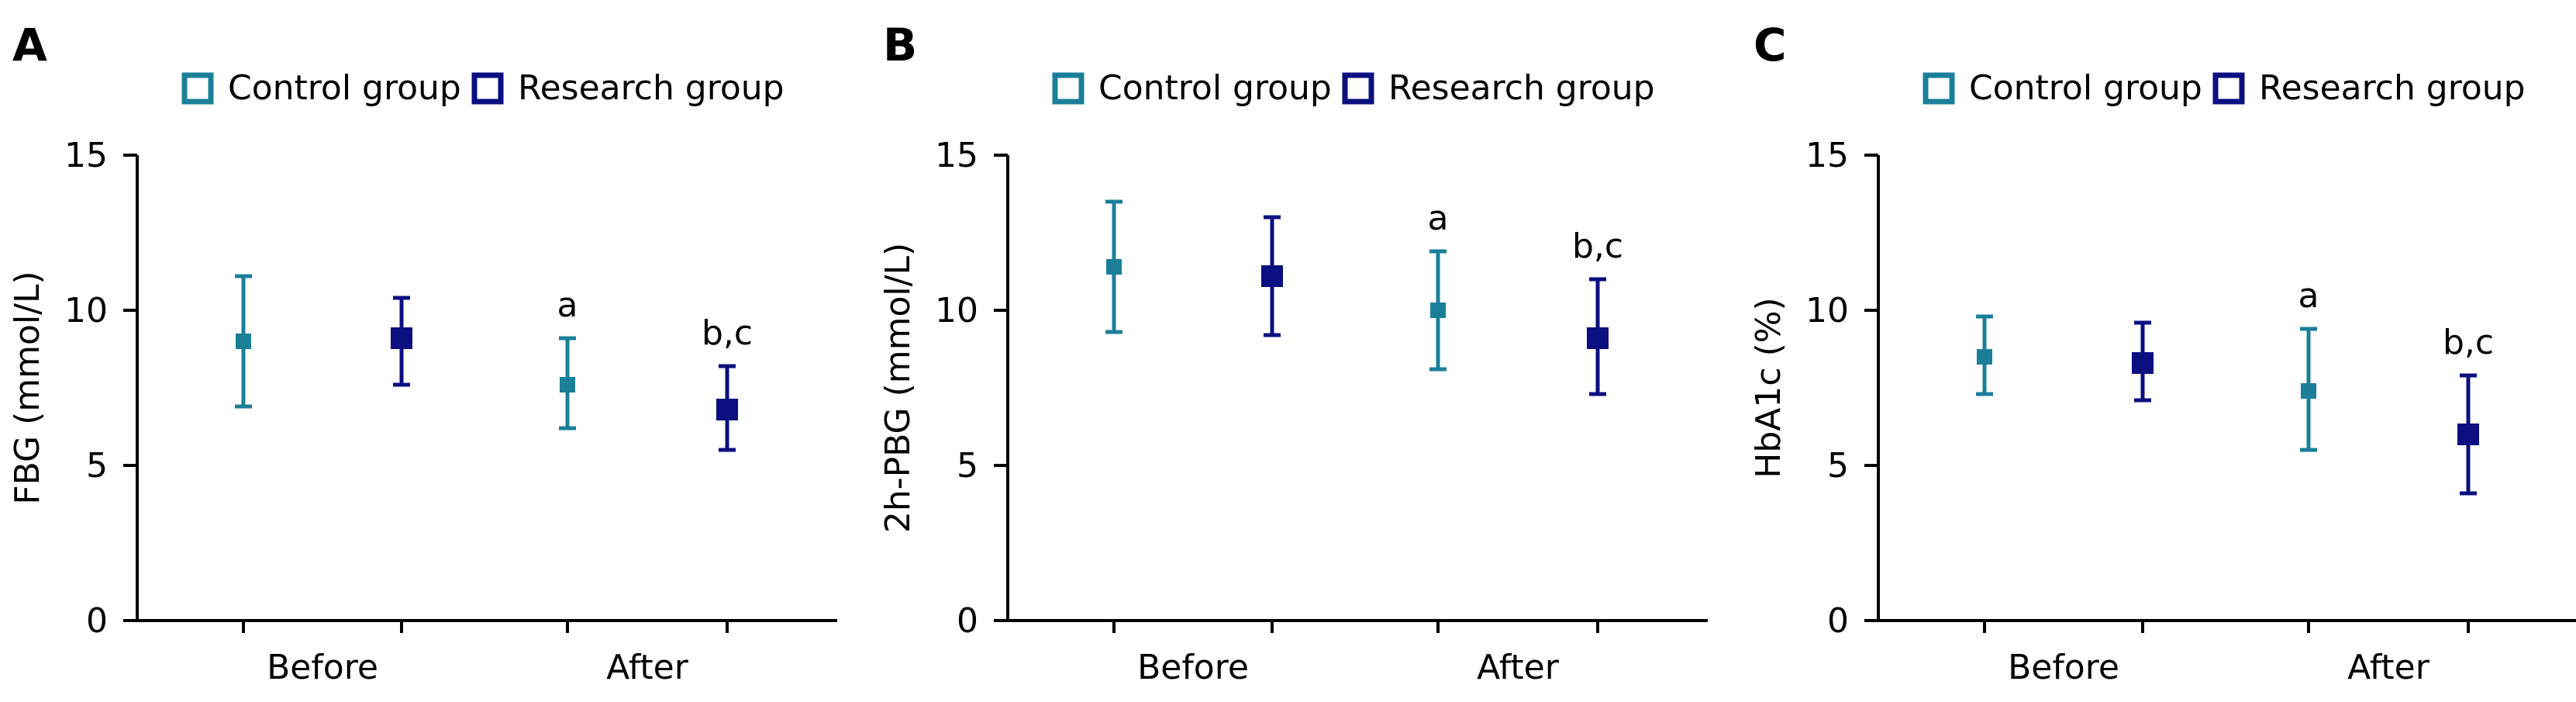 The width and height of the screenshot is (2576, 702). I want to click on panel-label: B, so click(900, 45).